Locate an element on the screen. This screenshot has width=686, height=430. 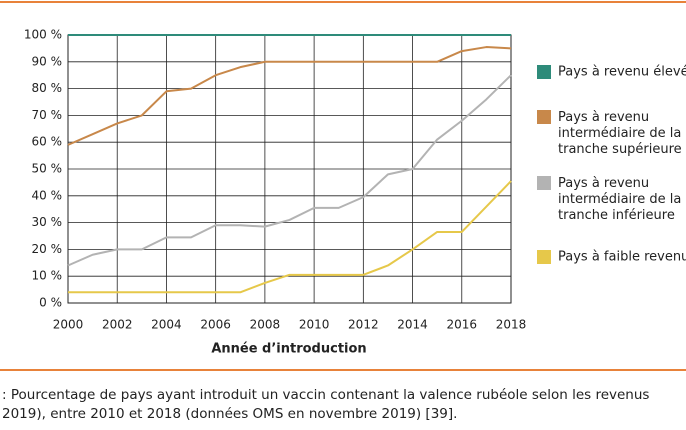
x-tick-label: 2014 is located at coordinates (412, 325).